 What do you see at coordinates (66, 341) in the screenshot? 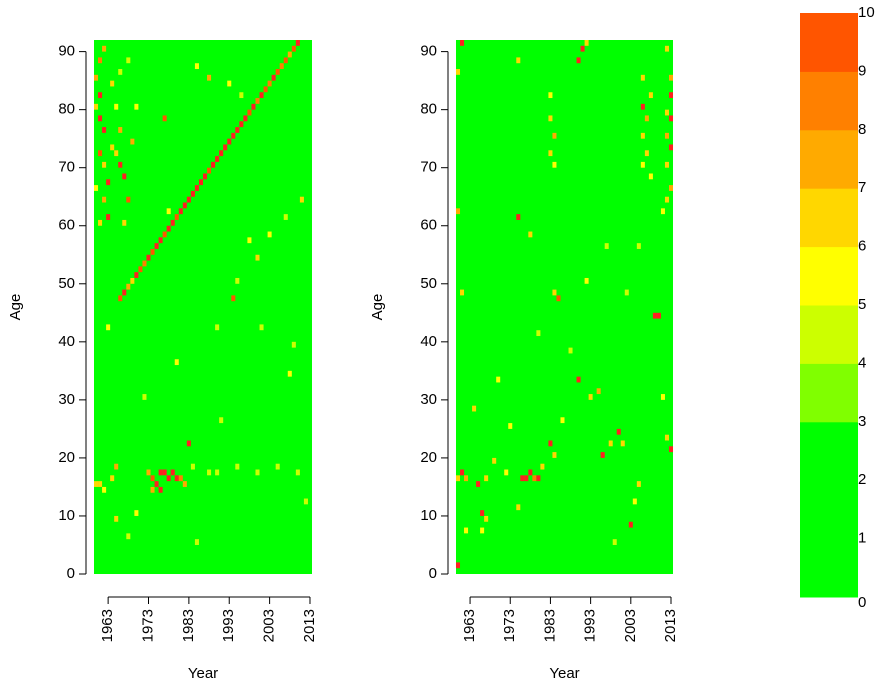
I see `y-tick-label: 40` at bounding box center [66, 341].